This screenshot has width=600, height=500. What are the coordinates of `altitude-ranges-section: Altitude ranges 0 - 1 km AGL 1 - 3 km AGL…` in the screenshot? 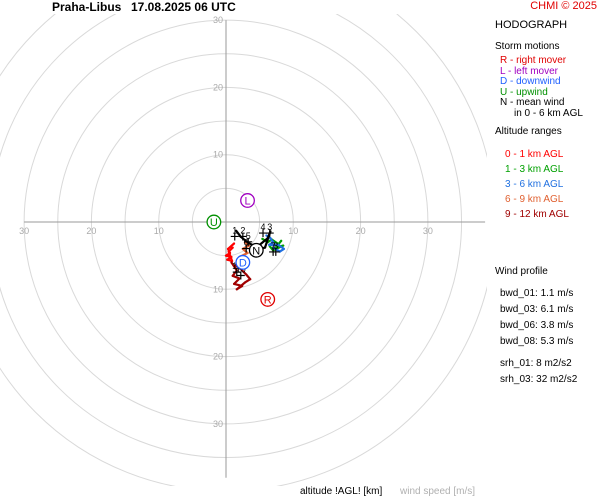 It's located at (532, 174).